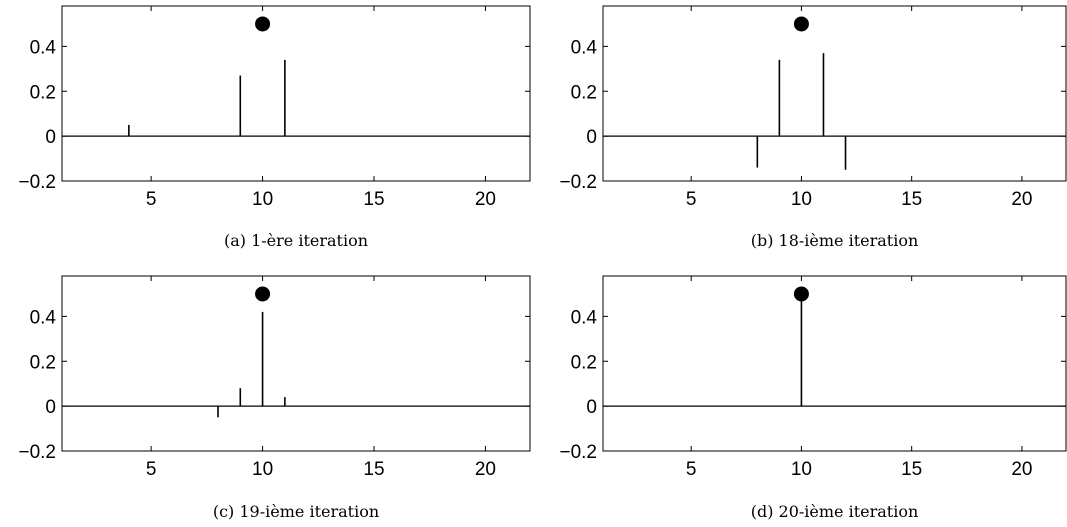 This screenshot has width=1067, height=527. Describe the element at coordinates (835, 240) in the screenshot. I see `panel-caption: (b) 18-ième iteration` at that location.